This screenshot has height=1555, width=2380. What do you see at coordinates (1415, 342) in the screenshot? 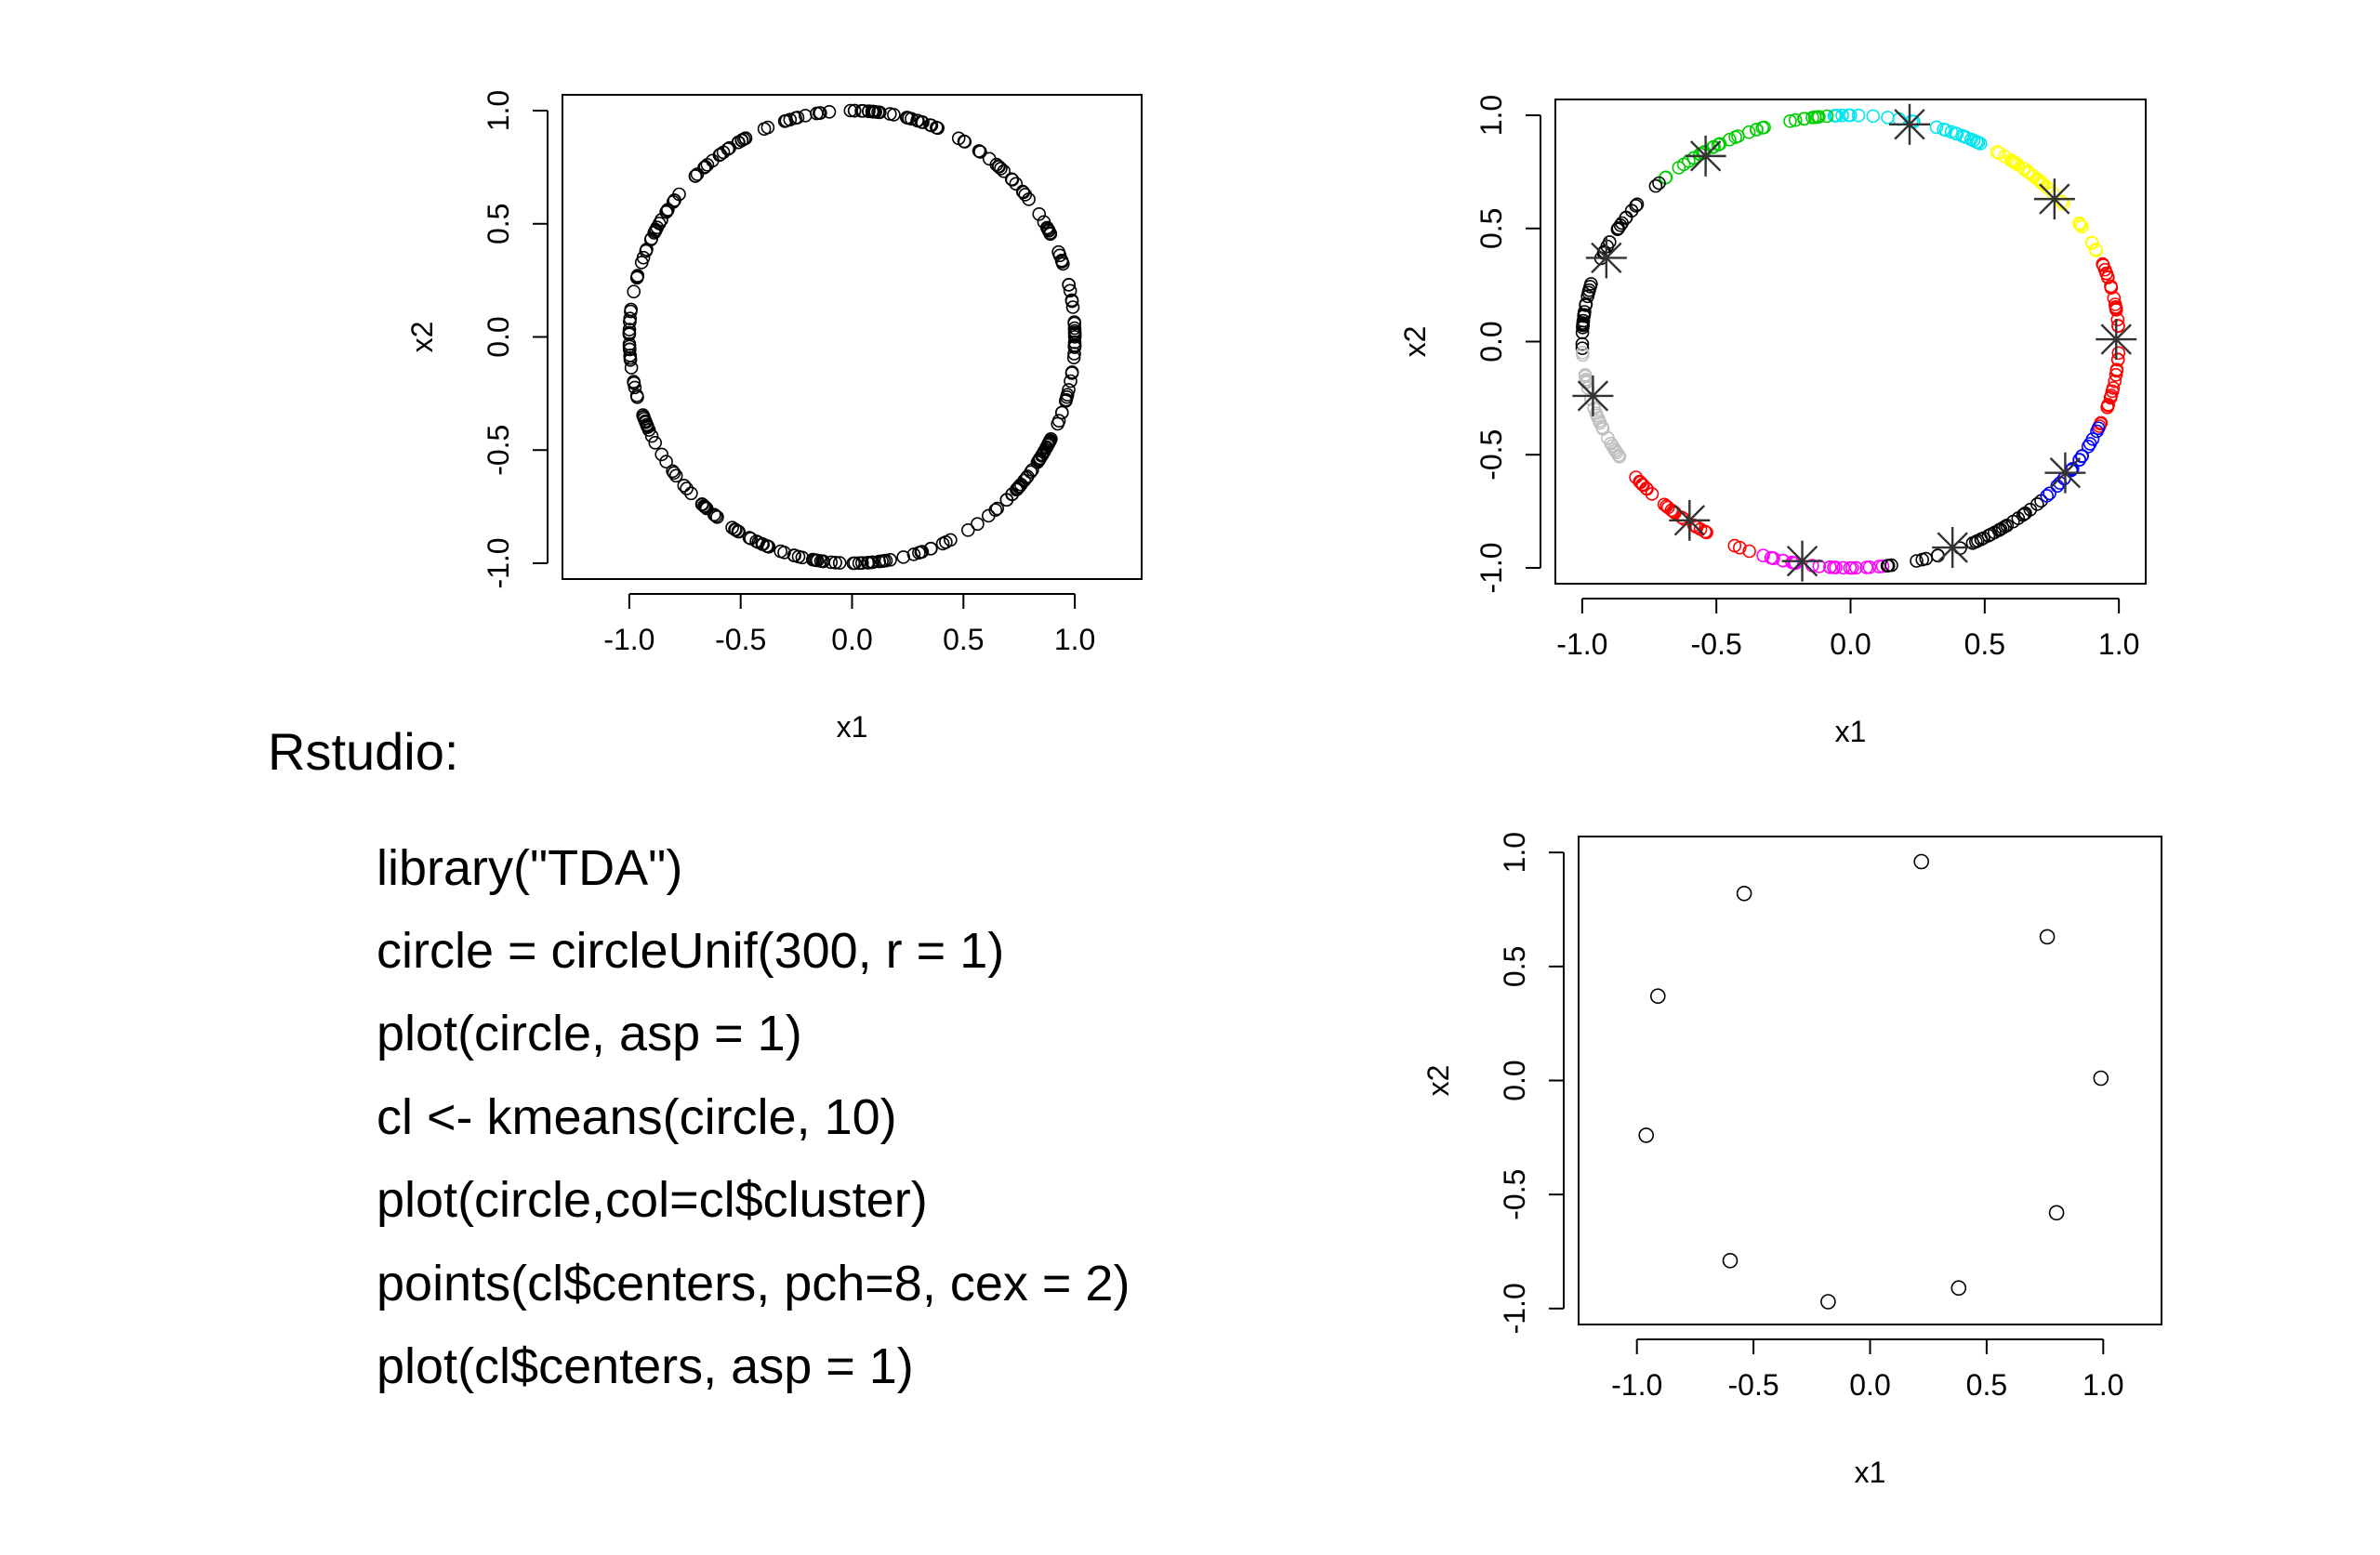
I see `y-axis-label: x2` at bounding box center [1415, 342].